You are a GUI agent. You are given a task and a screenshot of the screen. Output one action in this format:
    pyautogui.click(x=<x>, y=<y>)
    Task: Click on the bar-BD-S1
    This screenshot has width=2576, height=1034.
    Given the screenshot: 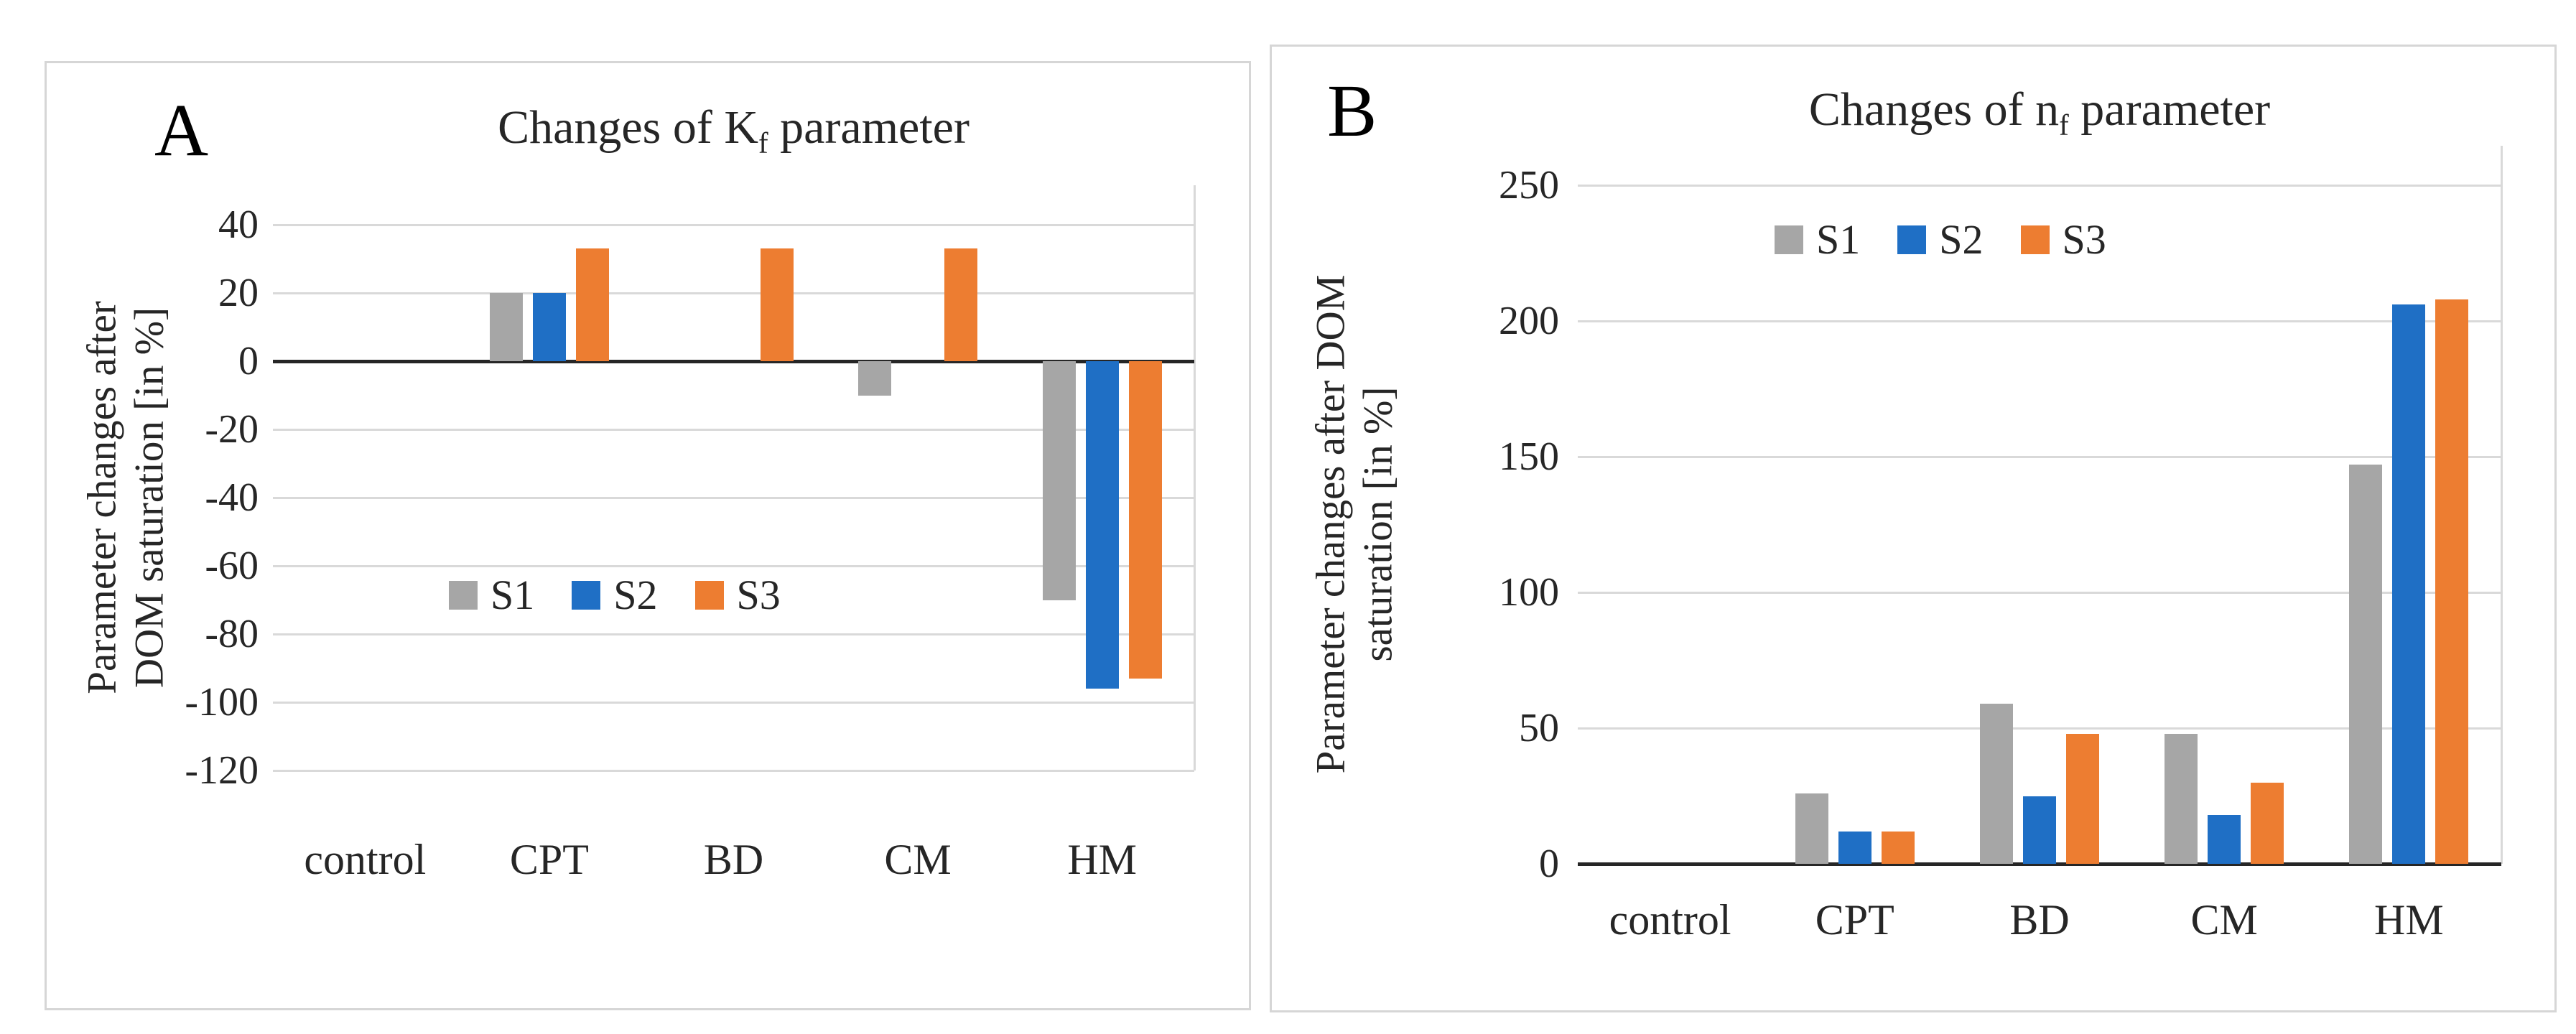 What is the action you would take?
    pyautogui.click(x=1997, y=783)
    